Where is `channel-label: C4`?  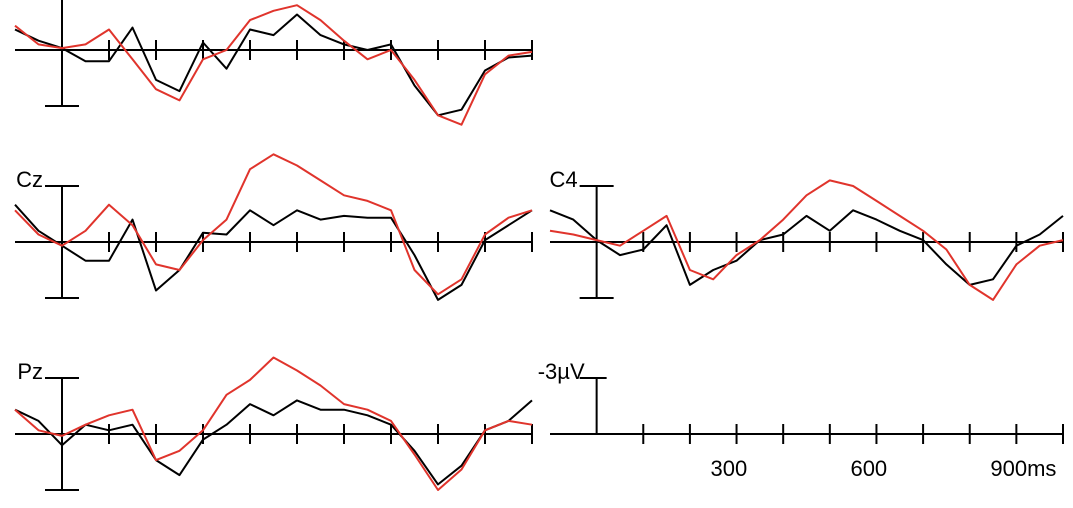
channel-label: C4 is located at coordinates (564, 179).